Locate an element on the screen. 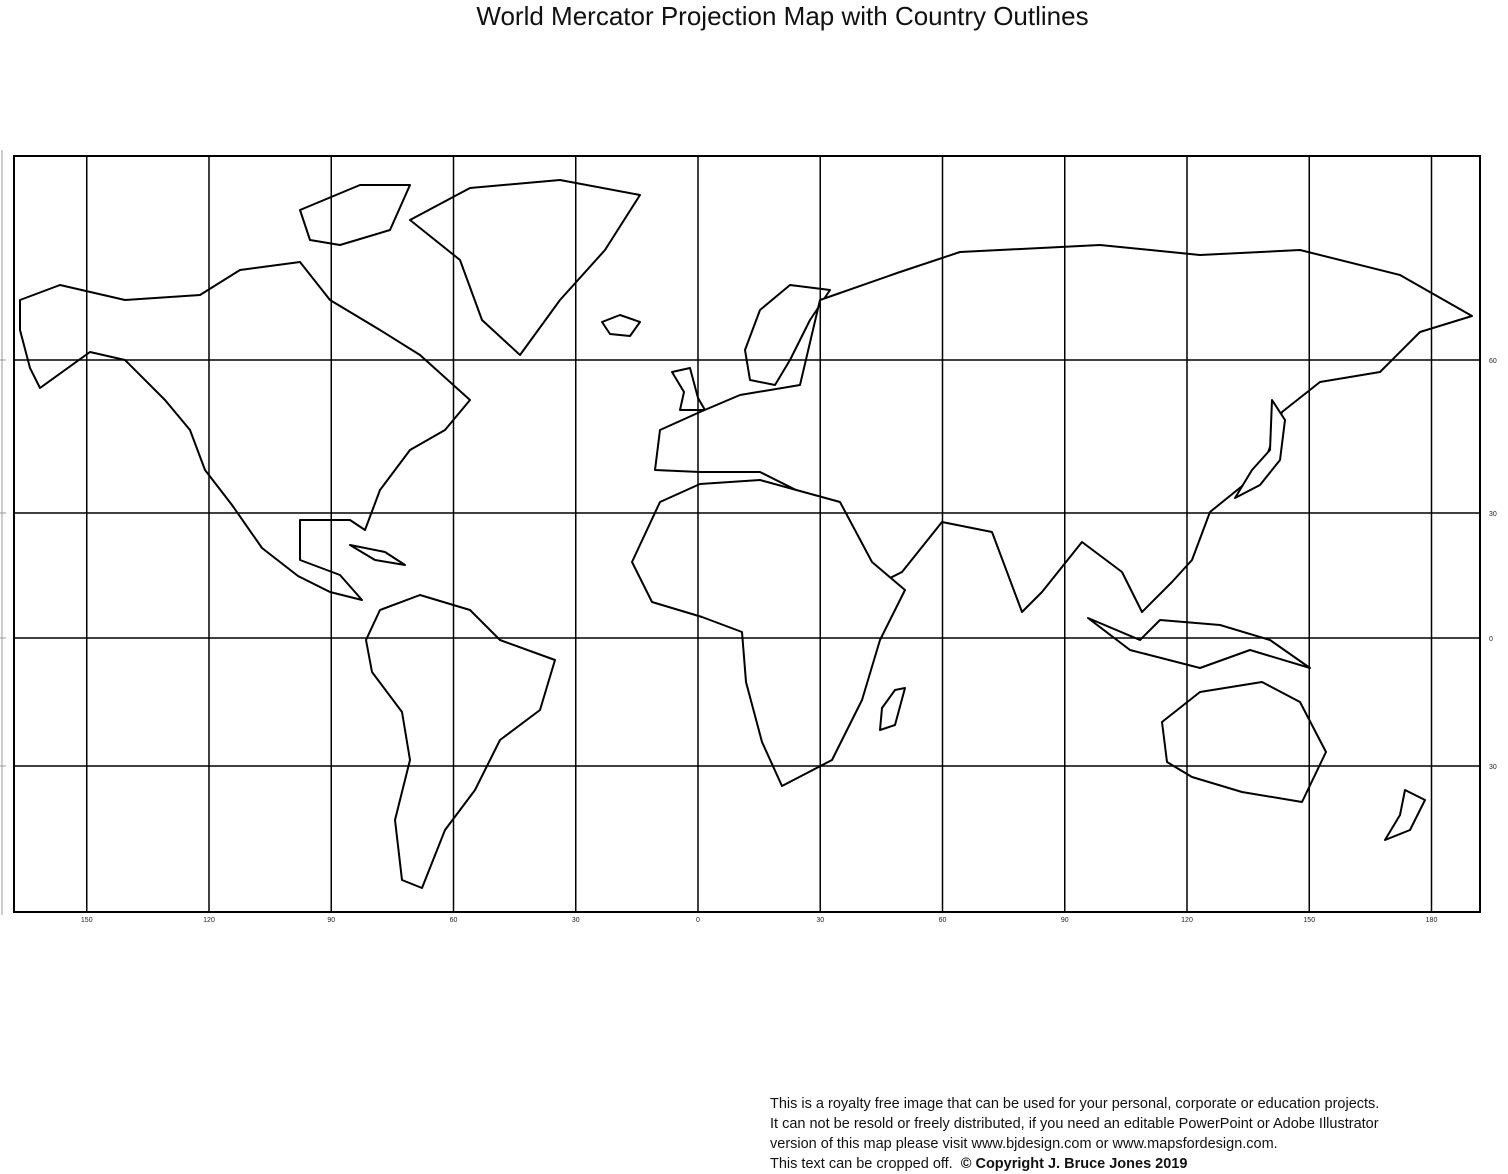  greenland is located at coordinates (525, 267).